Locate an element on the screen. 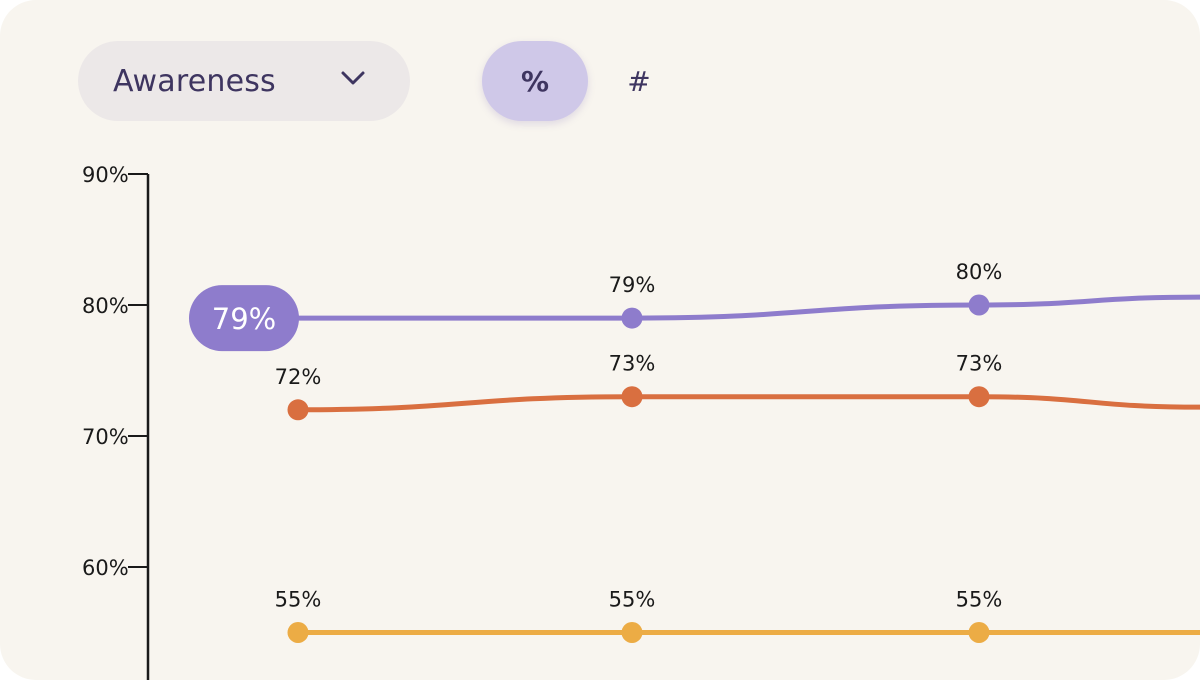  count-toggle-button: # is located at coordinates (639, 81).